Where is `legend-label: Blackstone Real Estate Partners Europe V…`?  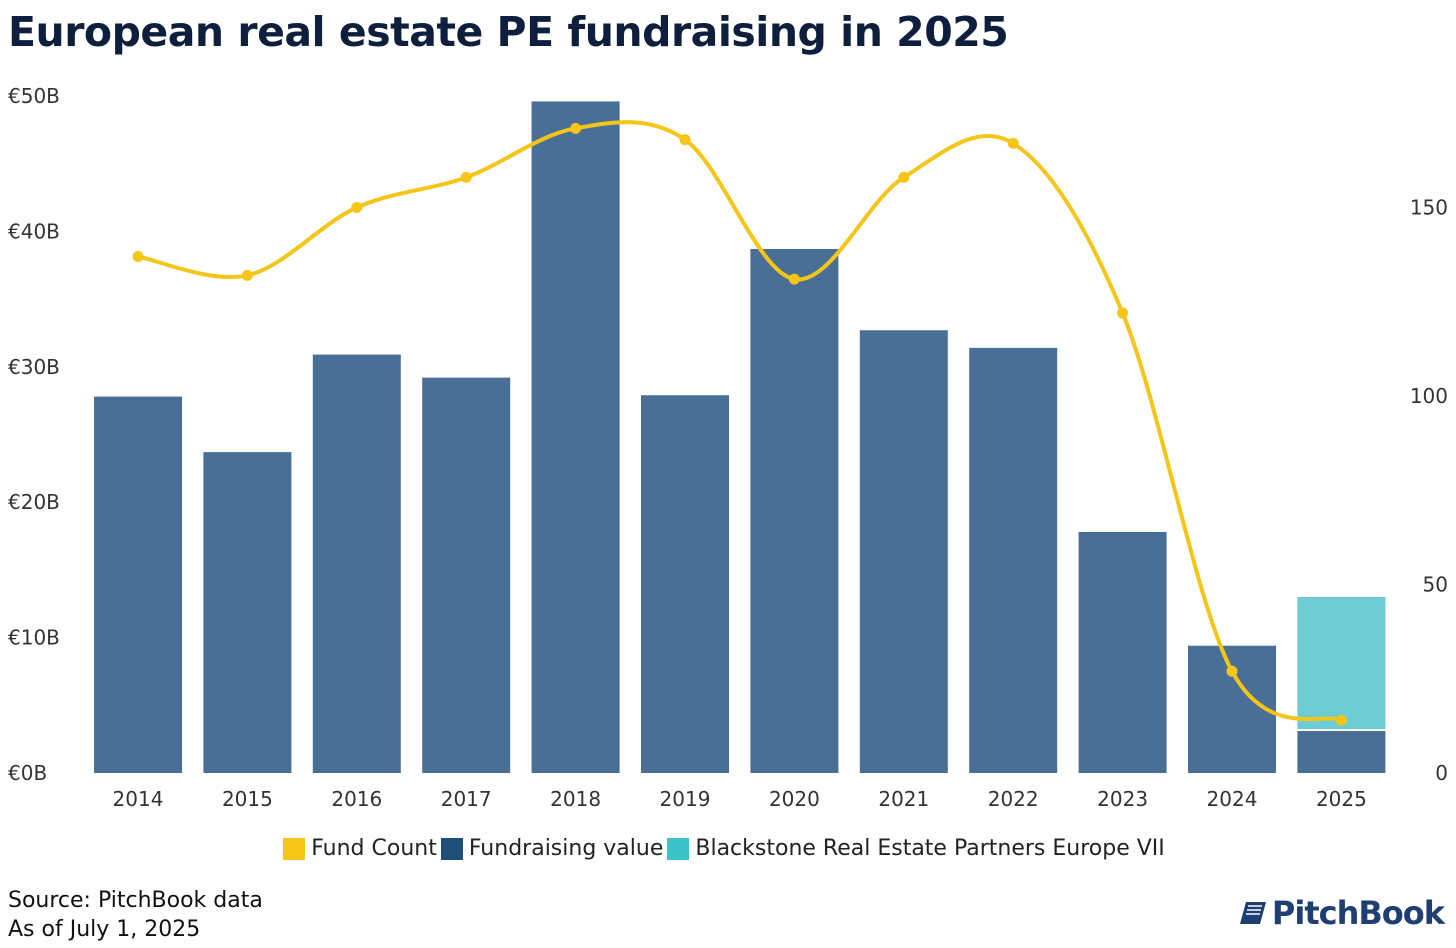
legend-label: Blackstone Real Estate Partners Europe V… is located at coordinates (930, 848).